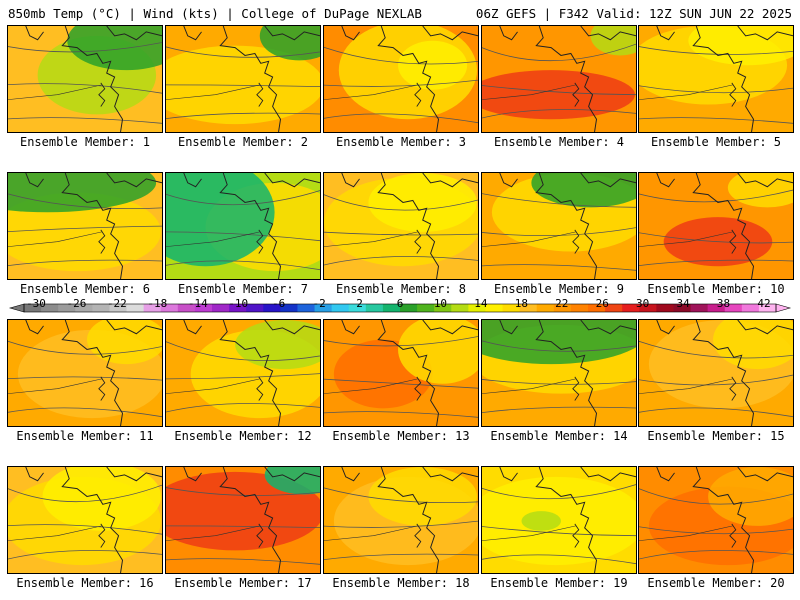  Describe the element at coordinates (716, 583) in the screenshot. I see `ensemble-member-label: Ensemble Member: 20` at that location.